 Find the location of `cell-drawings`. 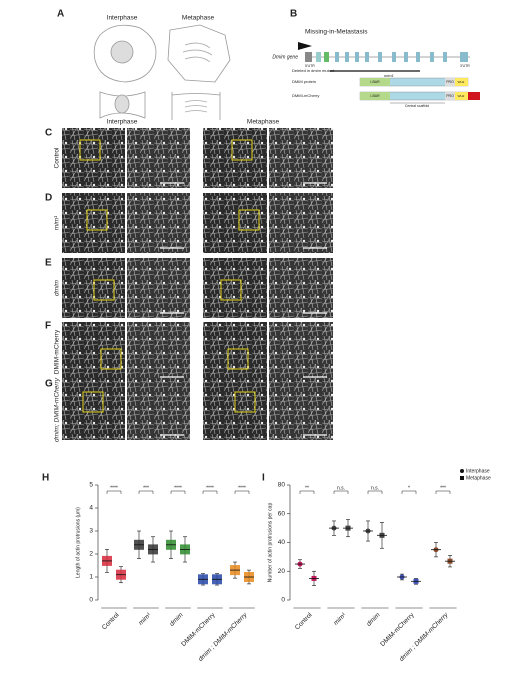

cell-drawings is located at coordinates (162, 72).